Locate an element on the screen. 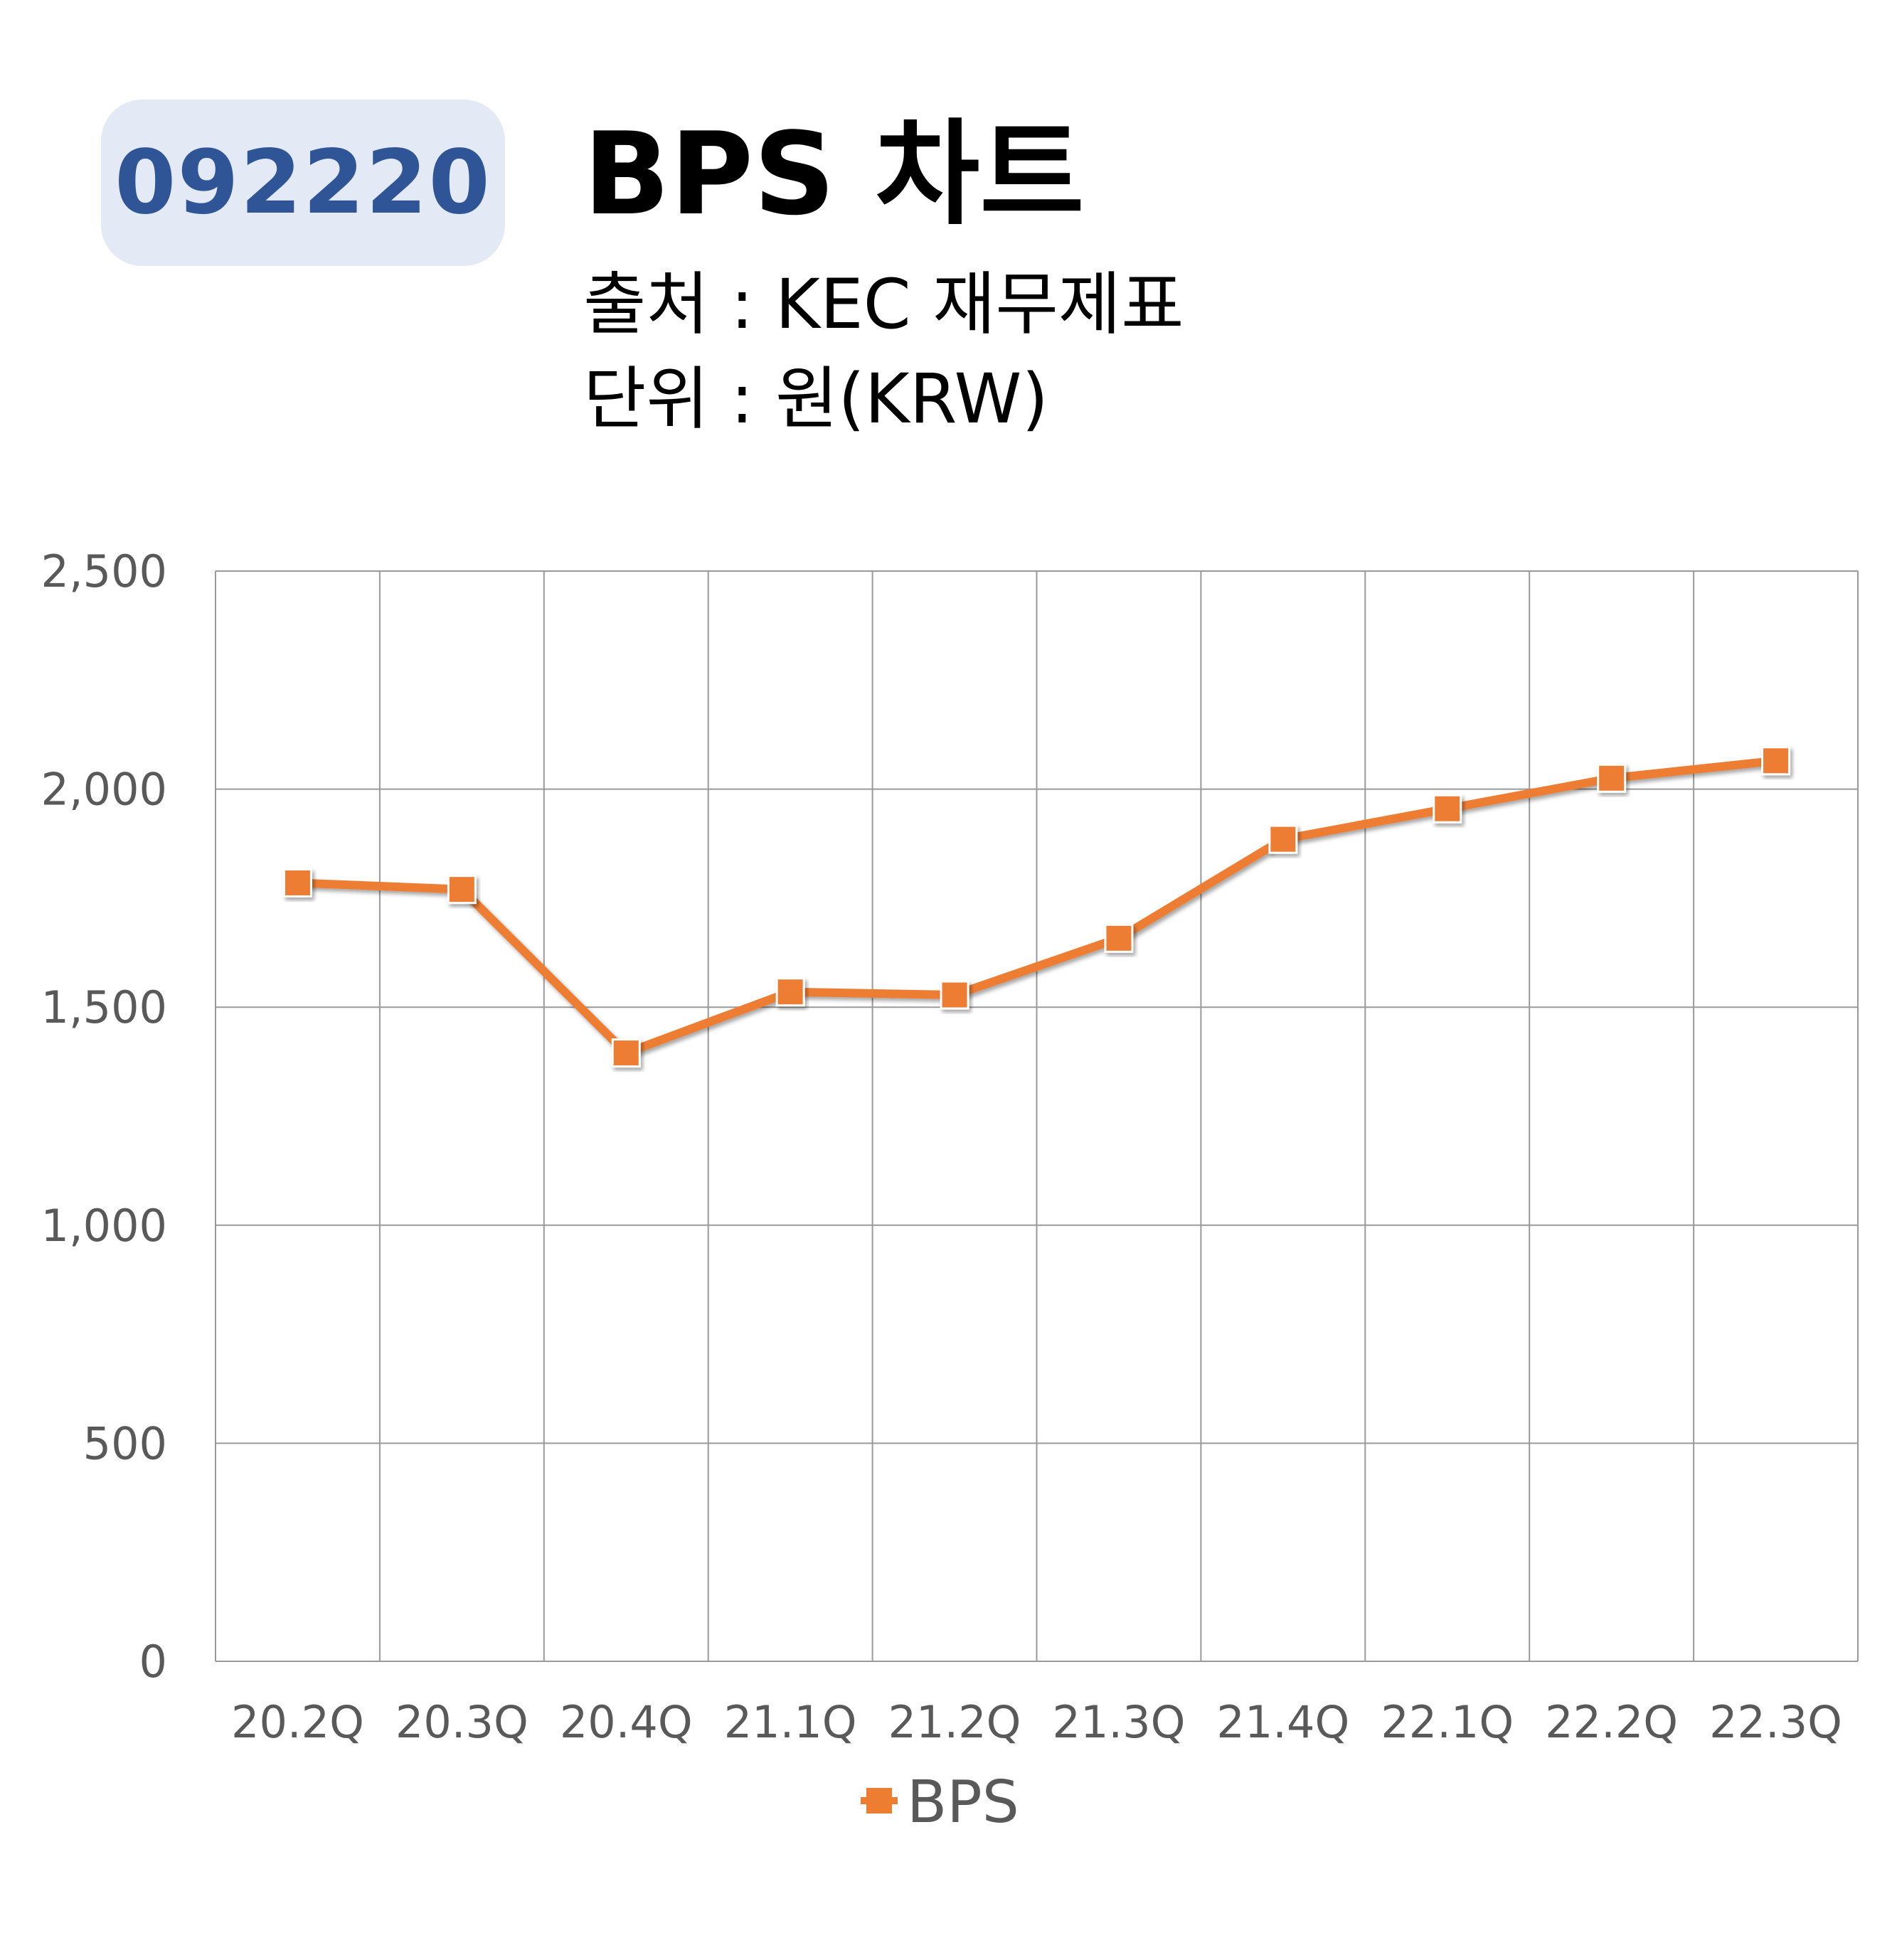  stock-code: 092220 is located at coordinates (303, 183).